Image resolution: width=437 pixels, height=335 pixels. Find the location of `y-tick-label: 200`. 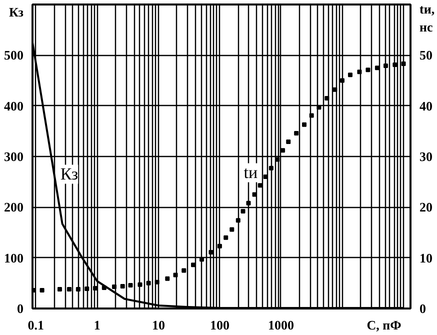

y-tick-label: 200 is located at coordinates (14, 207).